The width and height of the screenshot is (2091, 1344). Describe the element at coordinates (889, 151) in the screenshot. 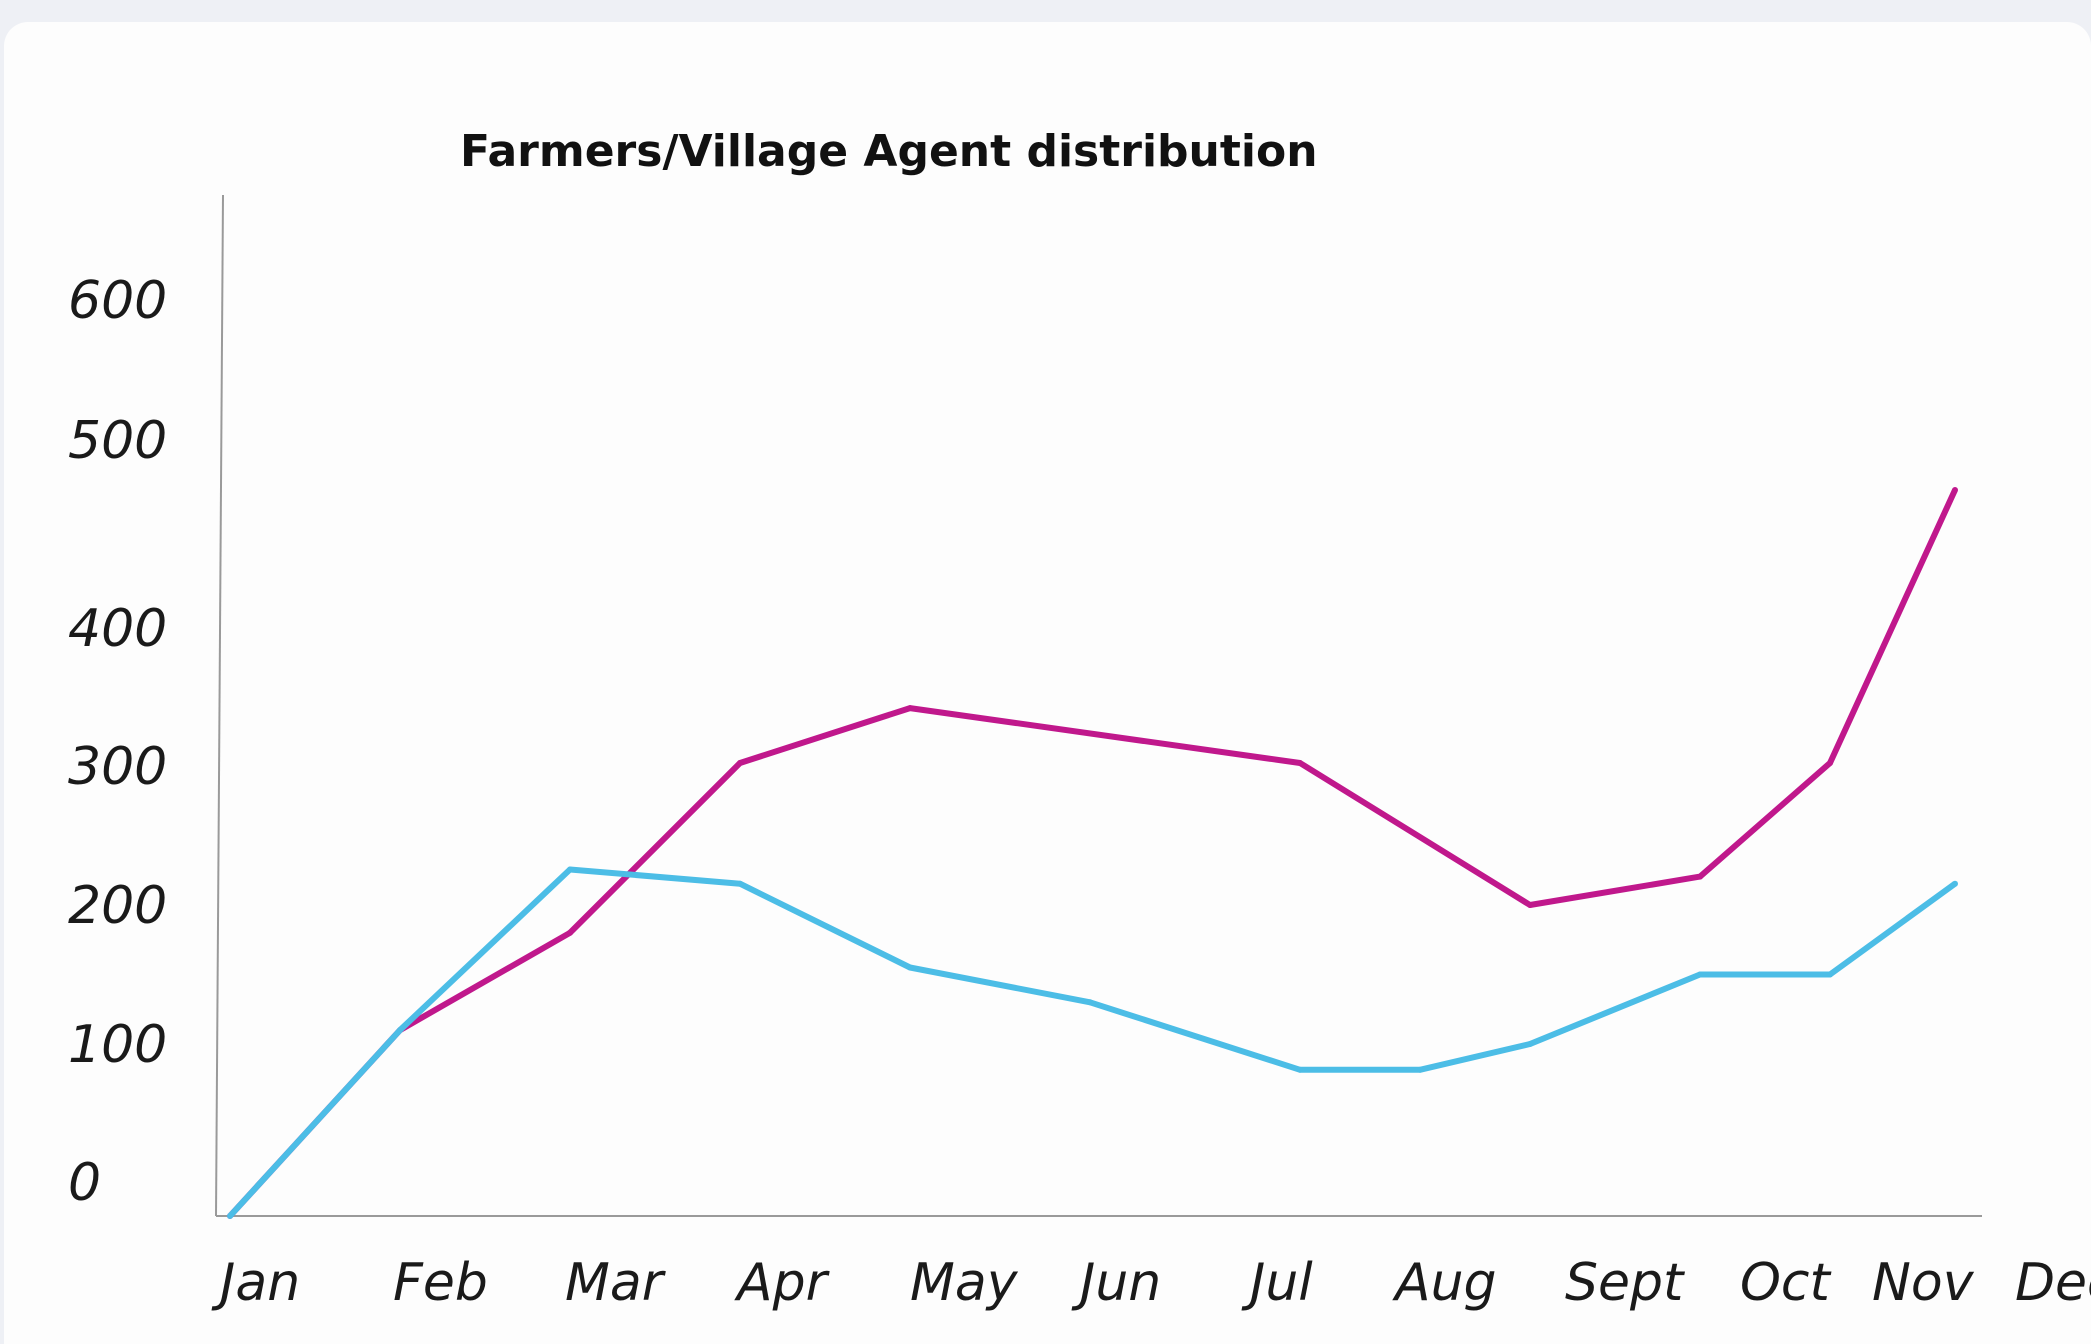

I see `chart-title: Farmers/Village Agent distribution` at that location.